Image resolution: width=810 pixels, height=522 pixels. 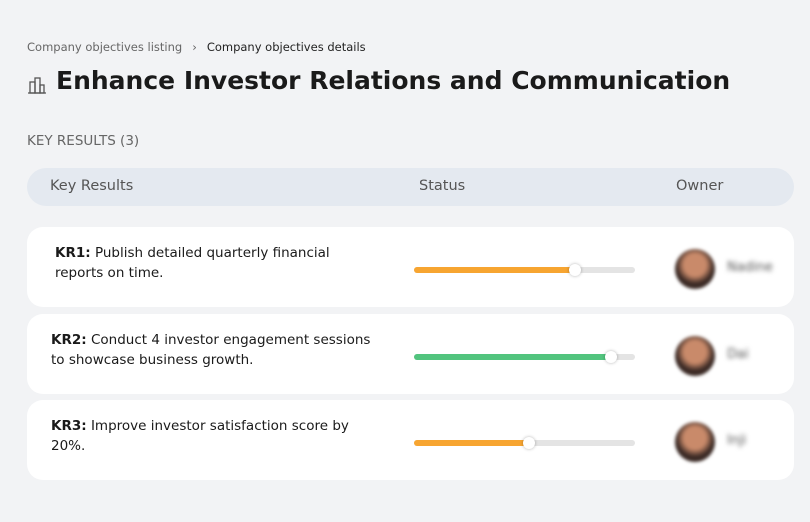 What do you see at coordinates (69, 426) in the screenshot?
I see `key-result-code: KR3:` at bounding box center [69, 426].